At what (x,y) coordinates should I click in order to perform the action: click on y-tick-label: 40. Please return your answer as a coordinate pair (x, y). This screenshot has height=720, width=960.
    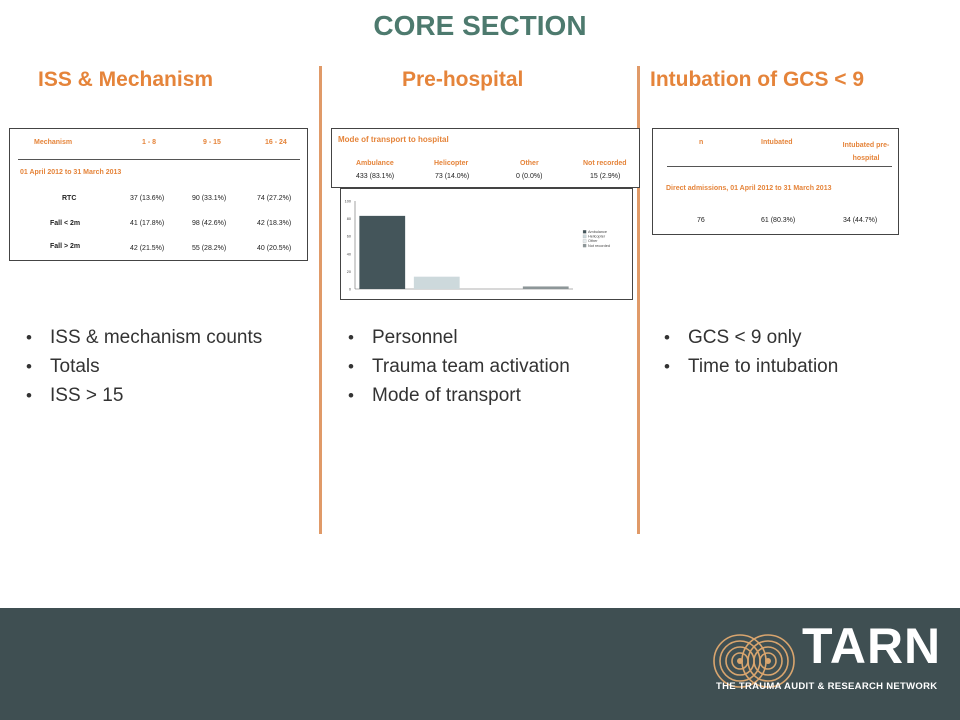
    Looking at the image, I should click on (349, 254).